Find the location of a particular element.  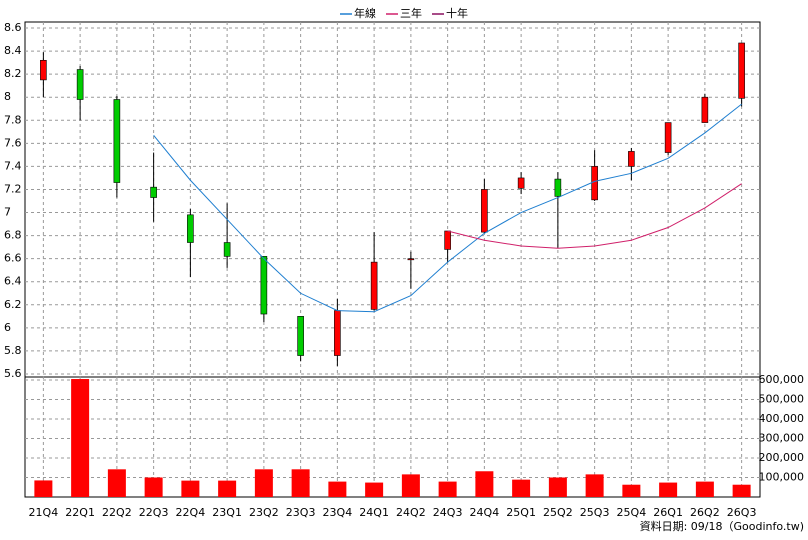

y-tick-label: 5.8 is located at coordinates (13, 350).